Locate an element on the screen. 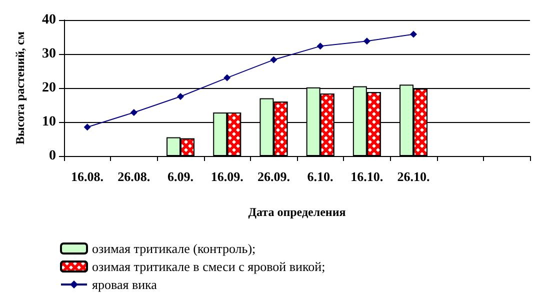 The width and height of the screenshot is (539, 304). y-tick-label: 20 is located at coordinates (49, 88).